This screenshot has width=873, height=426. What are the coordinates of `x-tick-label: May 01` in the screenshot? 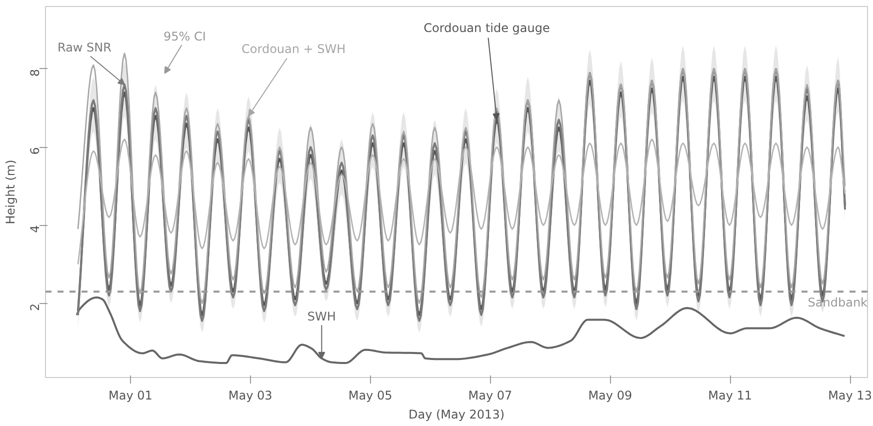 It's located at (130, 395).